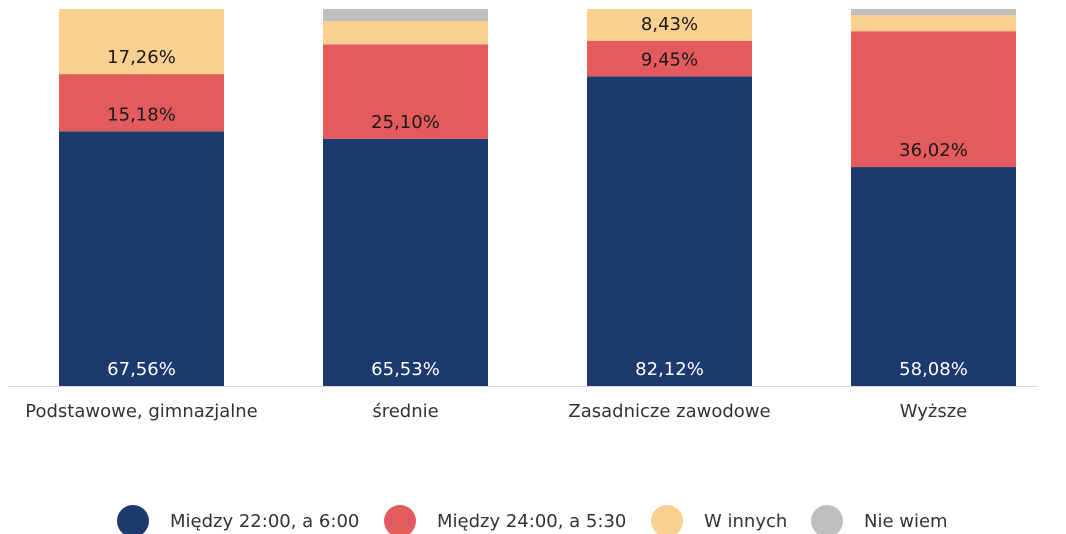  Describe the element at coordinates (141, 369) in the screenshot. I see `value-label: 67,56%` at that location.